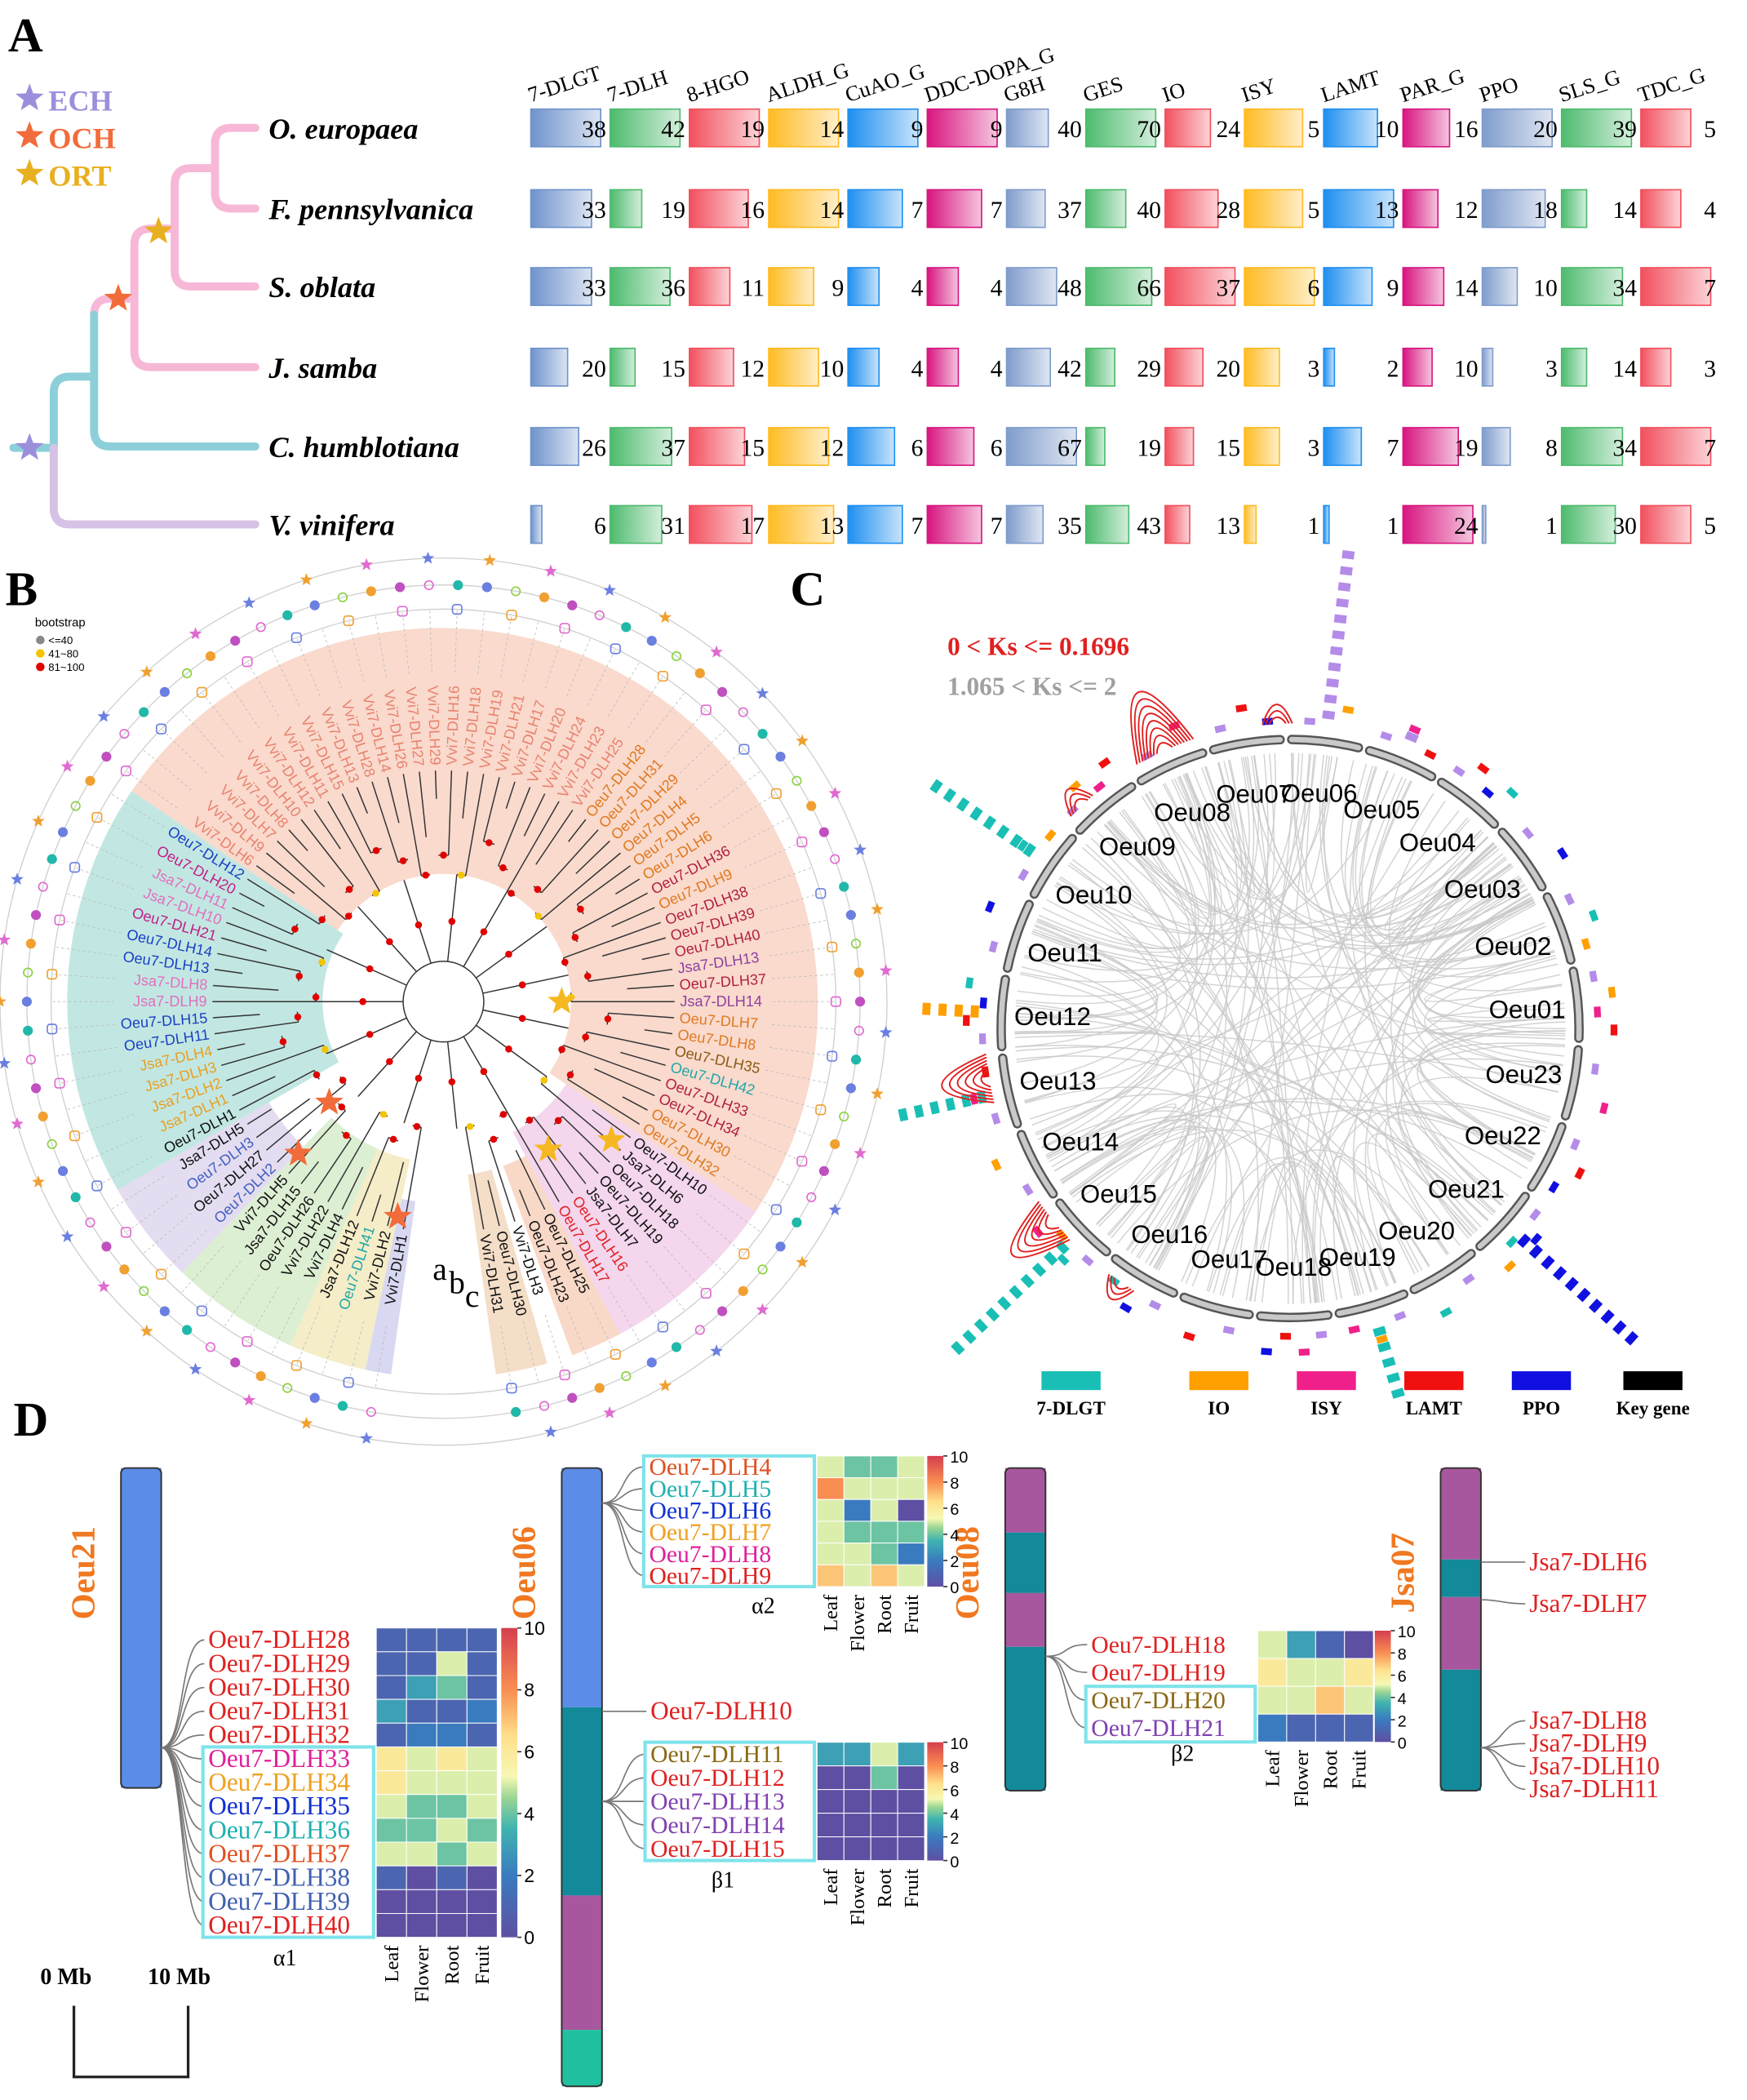 The image size is (1747, 2100). What do you see at coordinates (1466, 130) in the screenshot?
I see `count-label: 16` at bounding box center [1466, 130].